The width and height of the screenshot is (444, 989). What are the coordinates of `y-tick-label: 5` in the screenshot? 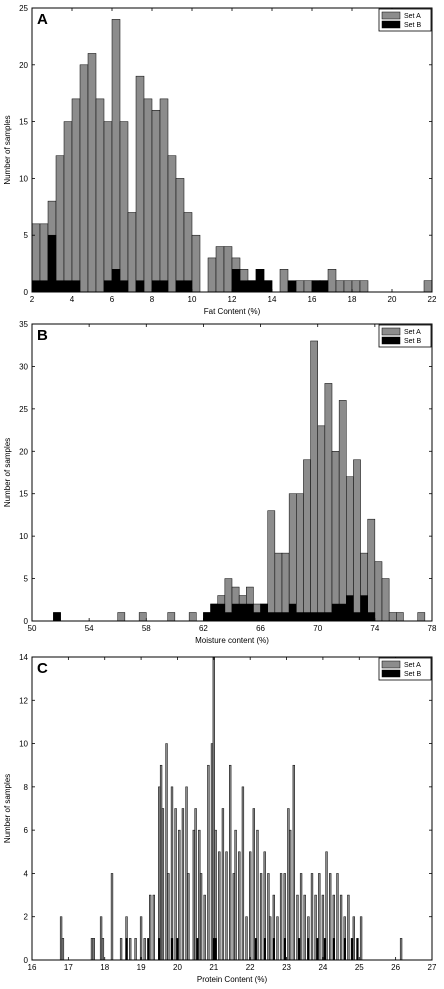 It's located at (26, 235).